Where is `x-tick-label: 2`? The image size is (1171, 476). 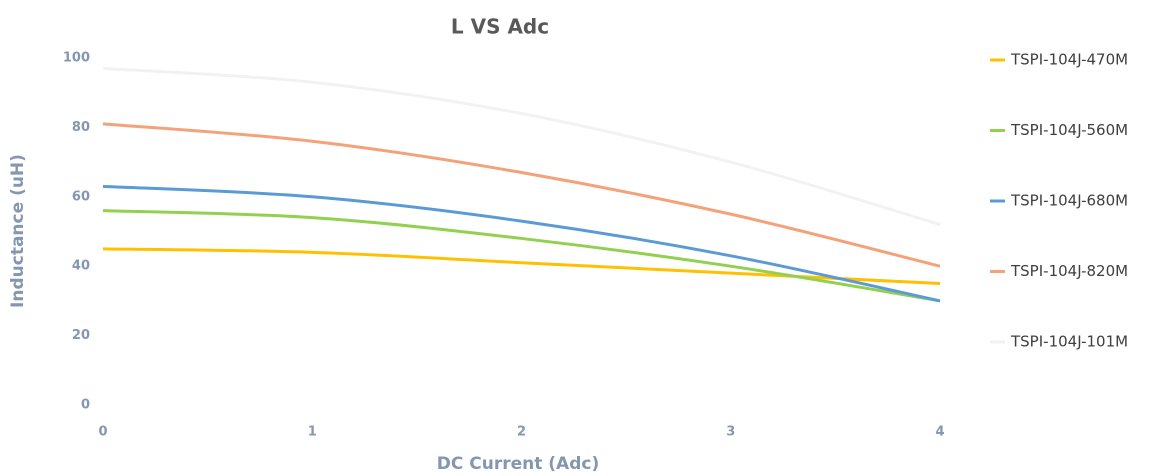 x-tick-label: 2 is located at coordinates (521, 432).